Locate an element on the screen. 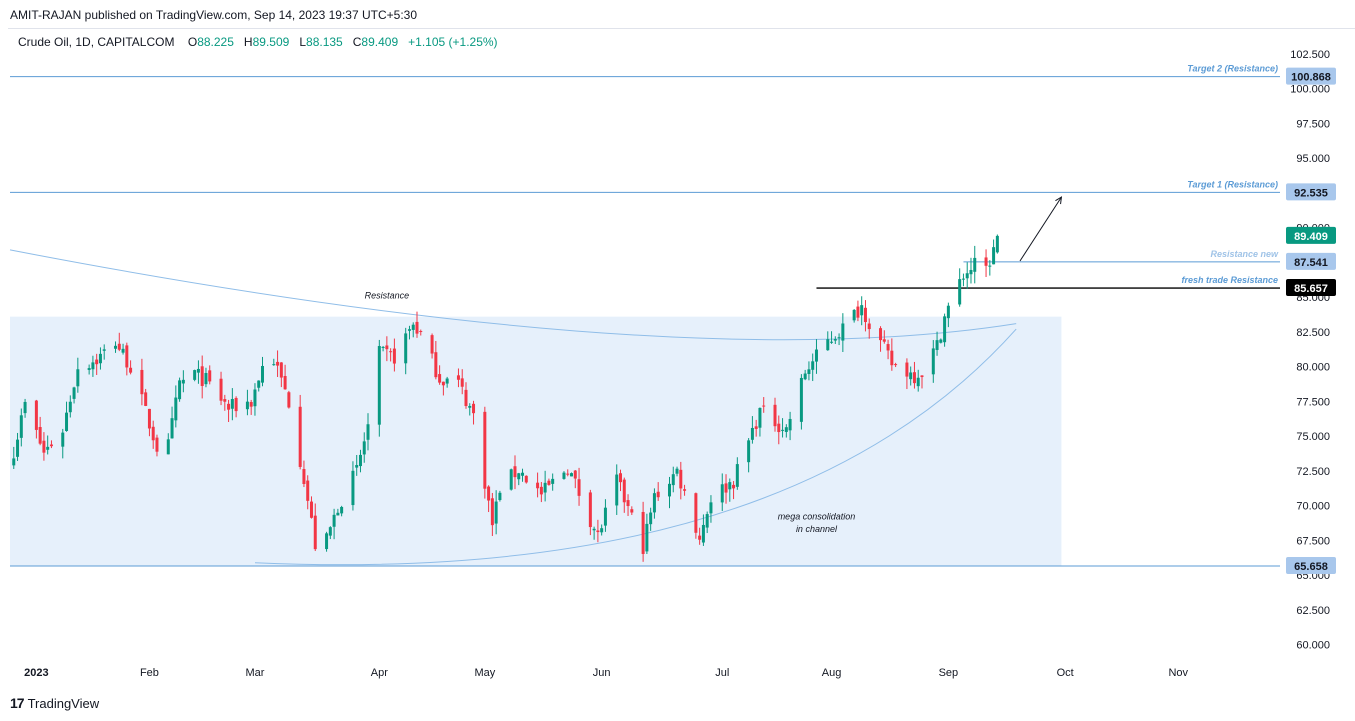 The height and width of the screenshot is (721, 1355). x-label-10: Nov is located at coordinates (1178, 673).